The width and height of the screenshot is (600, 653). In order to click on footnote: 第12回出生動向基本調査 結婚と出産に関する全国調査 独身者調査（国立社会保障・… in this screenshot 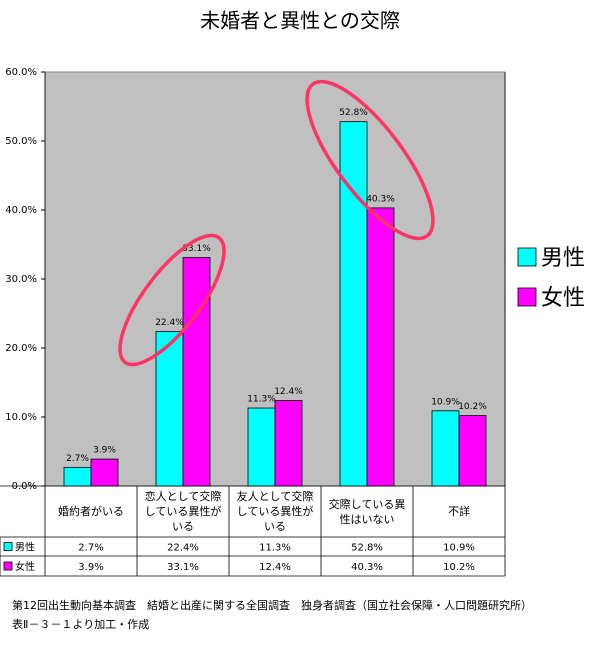, I will do `click(272, 605)`.